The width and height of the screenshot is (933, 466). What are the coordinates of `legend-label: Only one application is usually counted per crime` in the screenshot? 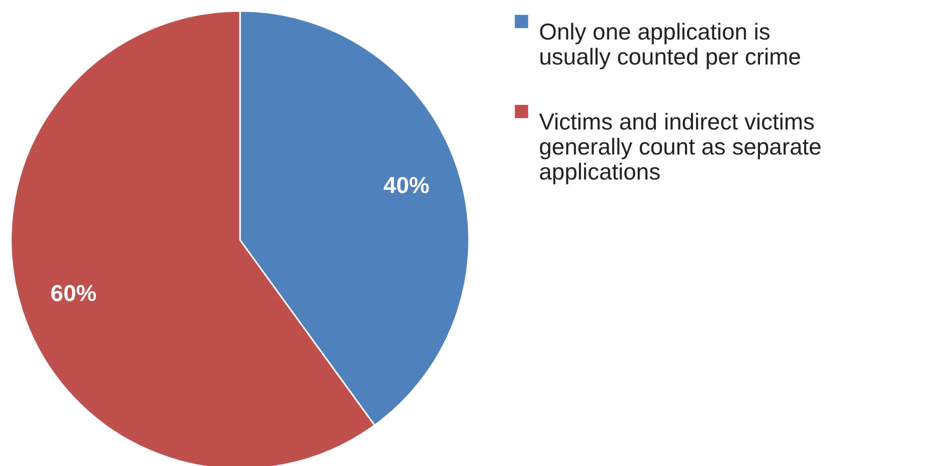 It's located at (670, 44).